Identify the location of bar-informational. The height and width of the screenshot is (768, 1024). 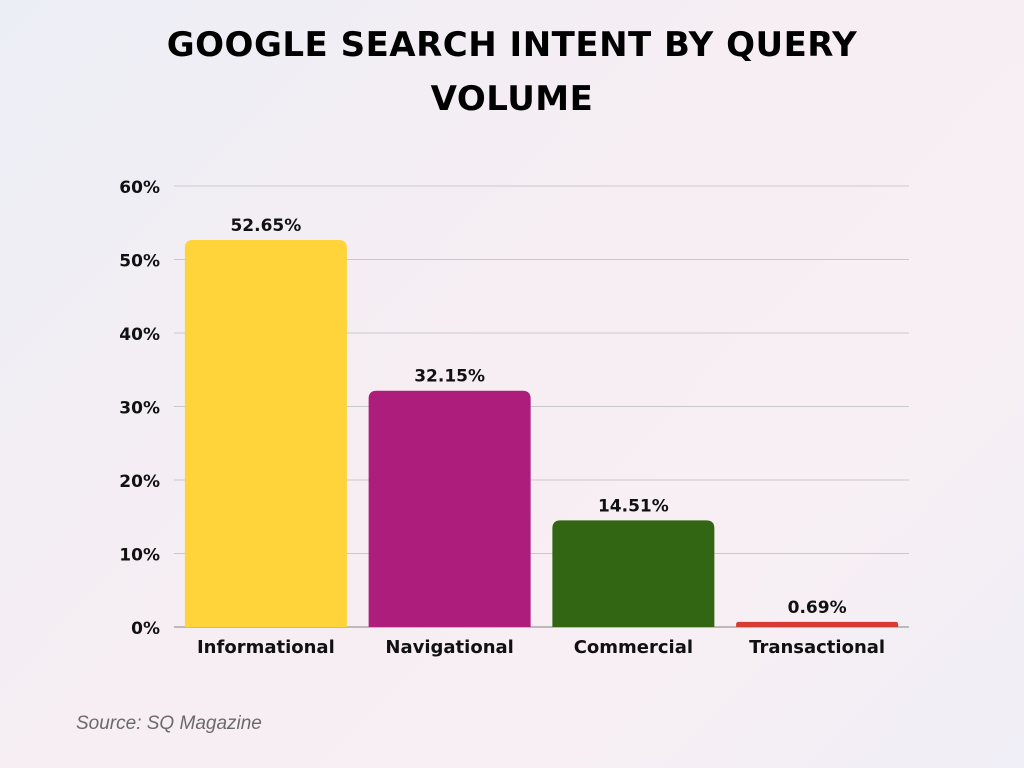
(265, 433).